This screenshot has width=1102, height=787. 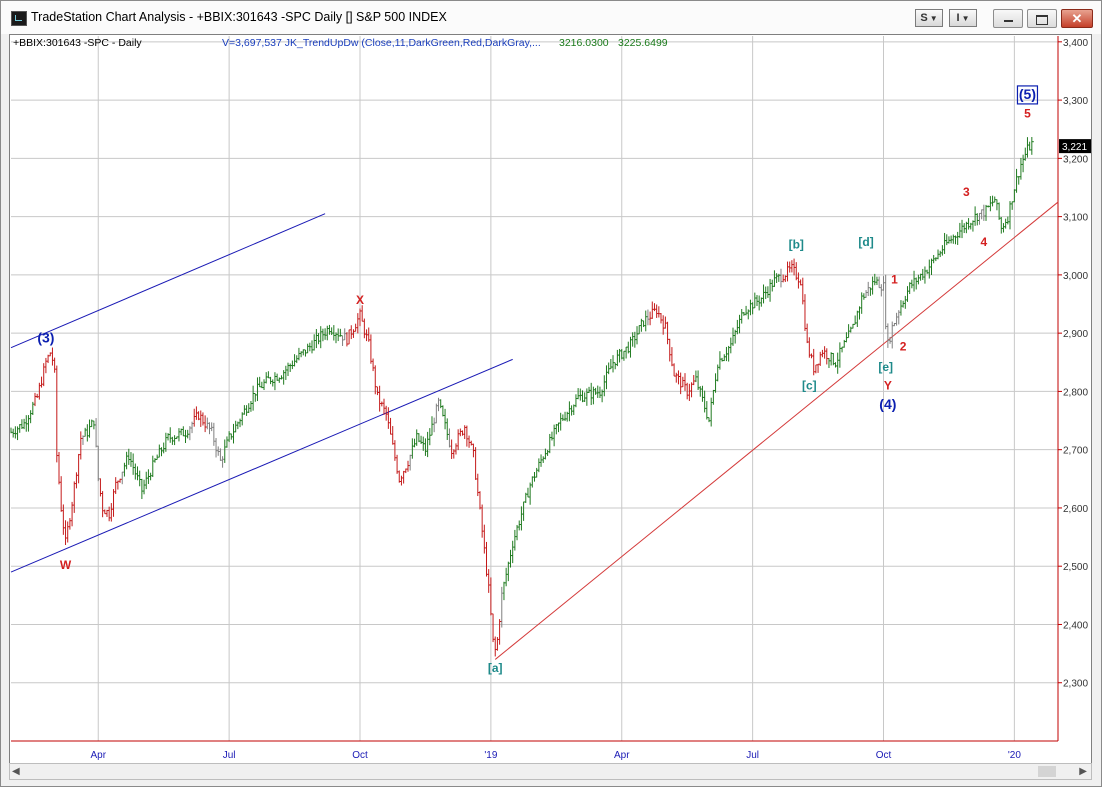 What do you see at coordinates (1075, 334) in the screenshot?
I see `price-axis-label: 2,900` at bounding box center [1075, 334].